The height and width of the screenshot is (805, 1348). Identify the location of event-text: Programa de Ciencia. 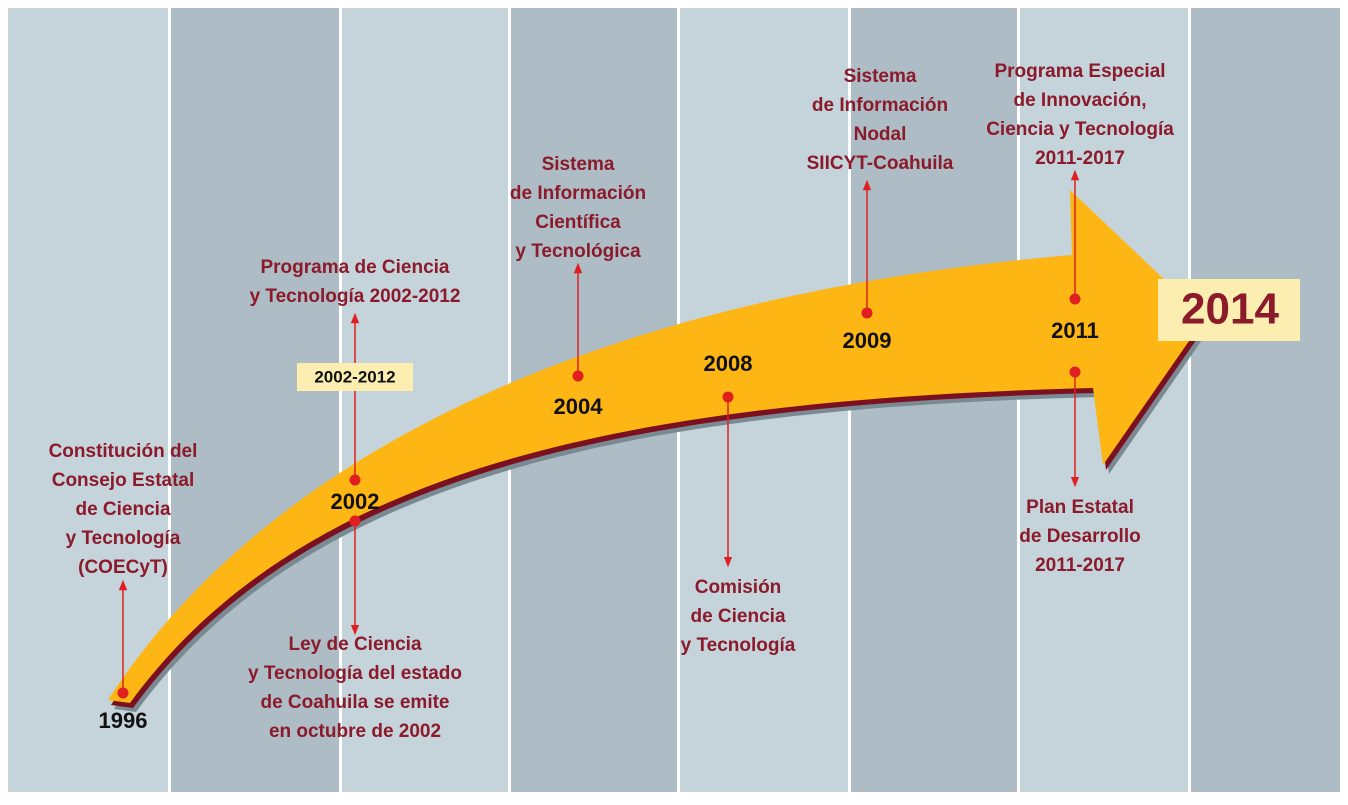
(354, 267).